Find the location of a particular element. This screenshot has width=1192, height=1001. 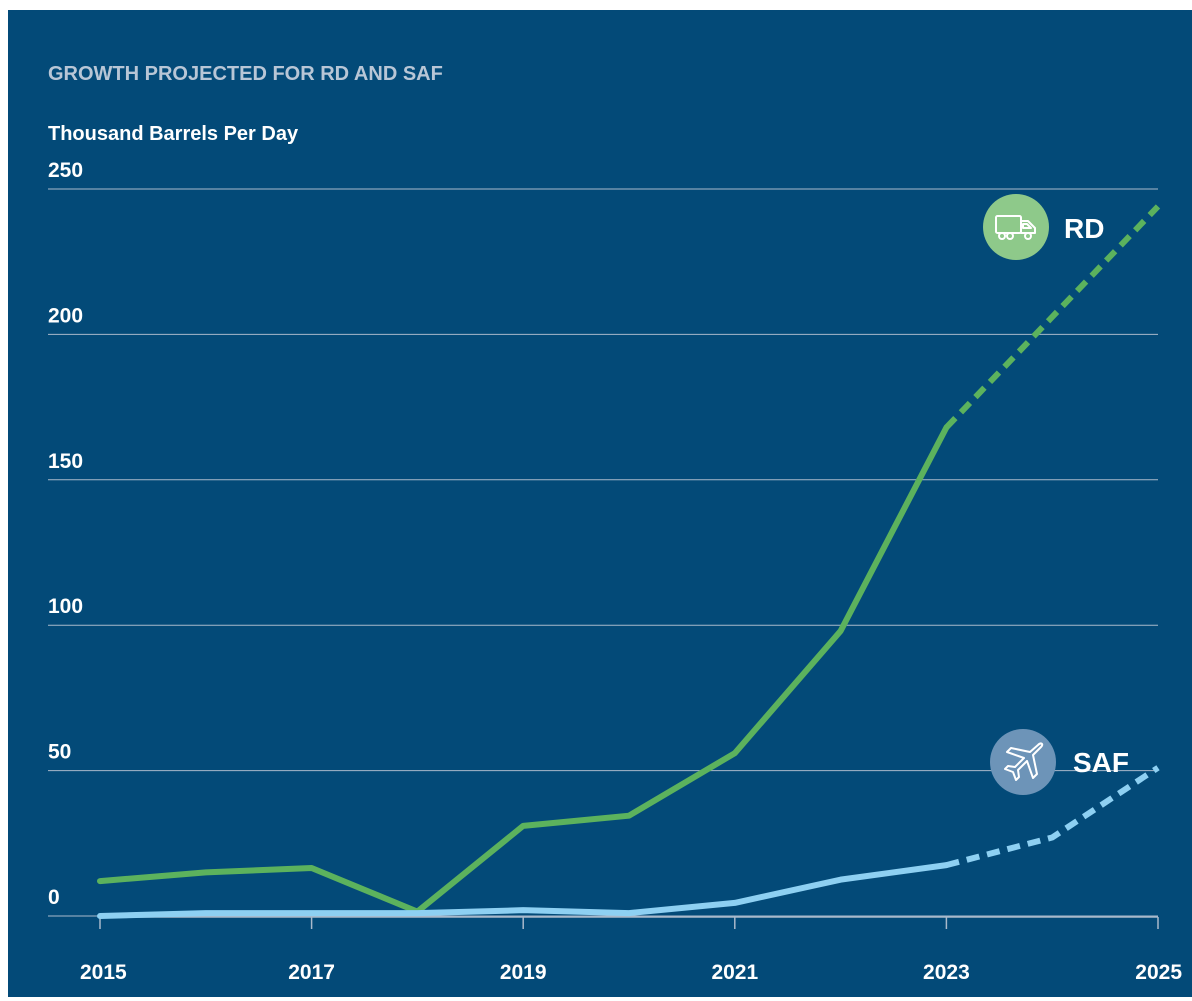

rd-label-group: RD is located at coordinates (1043, 227).